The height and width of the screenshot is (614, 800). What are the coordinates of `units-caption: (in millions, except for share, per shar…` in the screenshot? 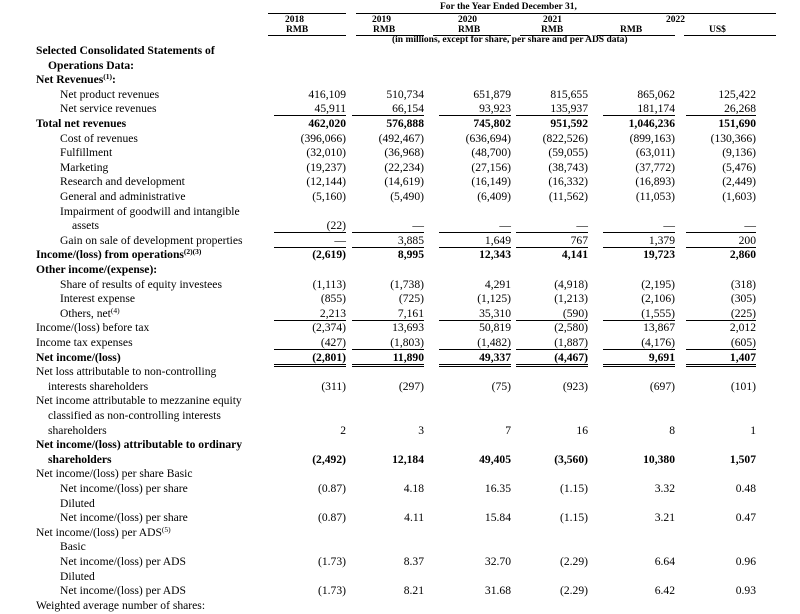 It's located at (510, 40).